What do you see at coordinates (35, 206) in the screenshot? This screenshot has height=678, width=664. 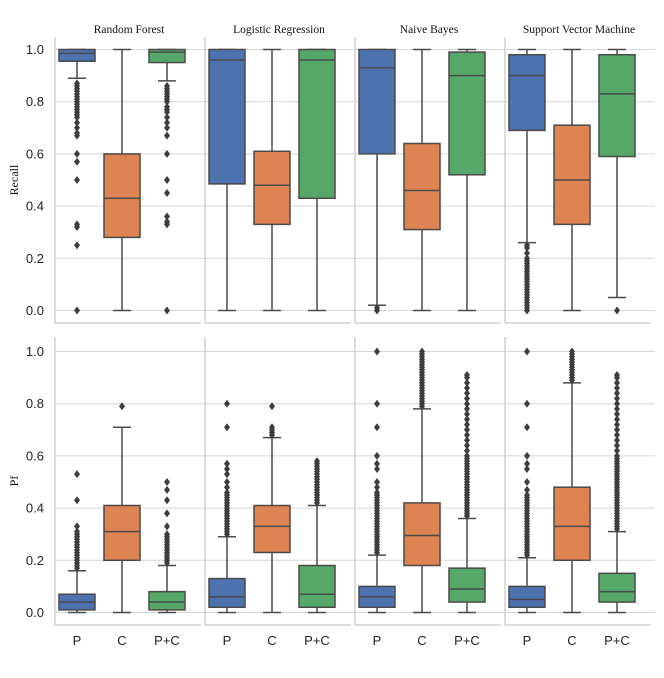 I see `y-tick-label: 0.4` at bounding box center [35, 206].